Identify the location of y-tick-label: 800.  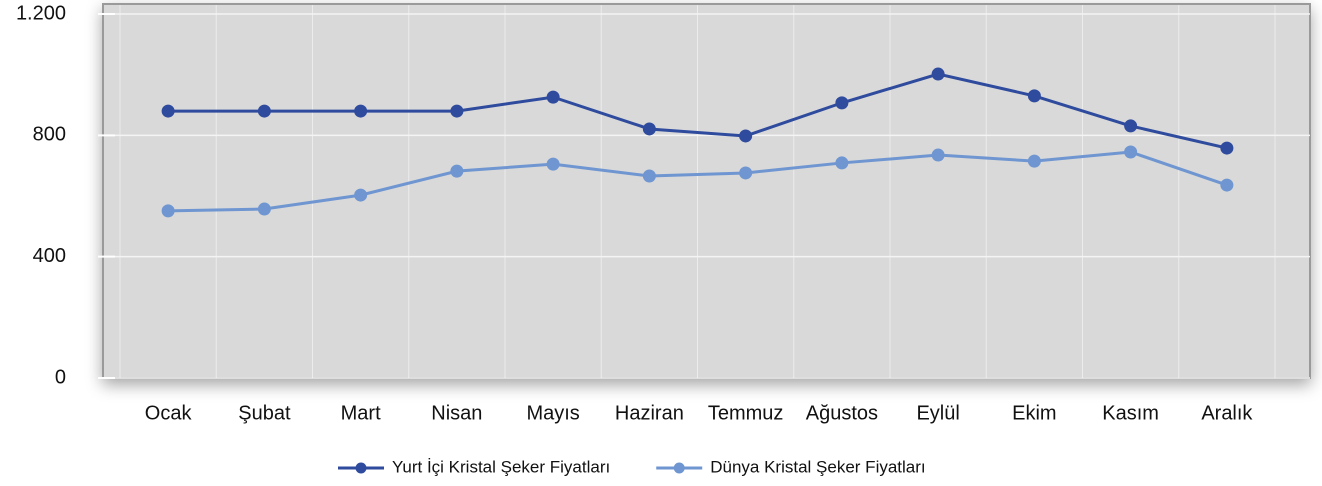
(49, 135).